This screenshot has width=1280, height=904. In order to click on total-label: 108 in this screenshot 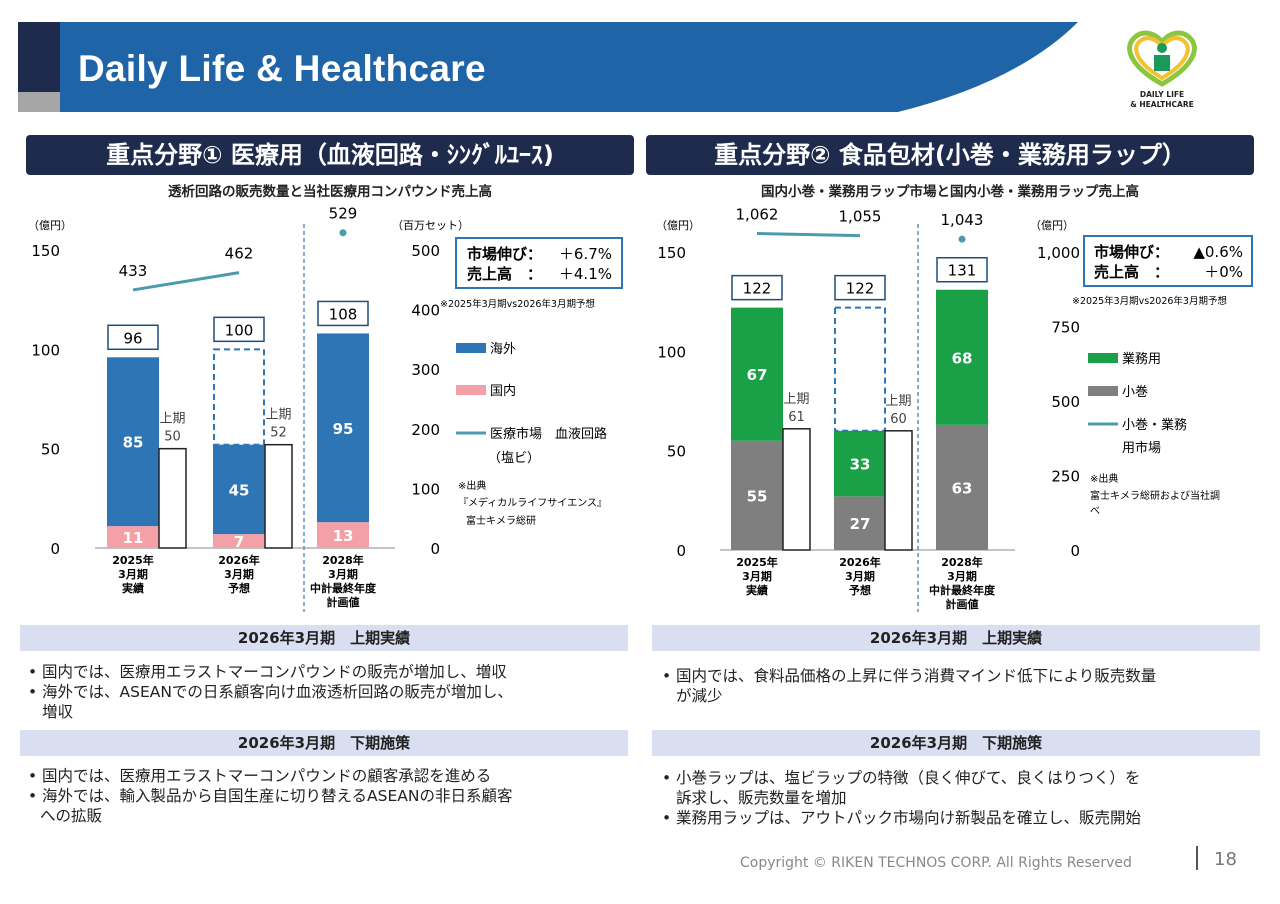, I will do `click(343, 314)`.